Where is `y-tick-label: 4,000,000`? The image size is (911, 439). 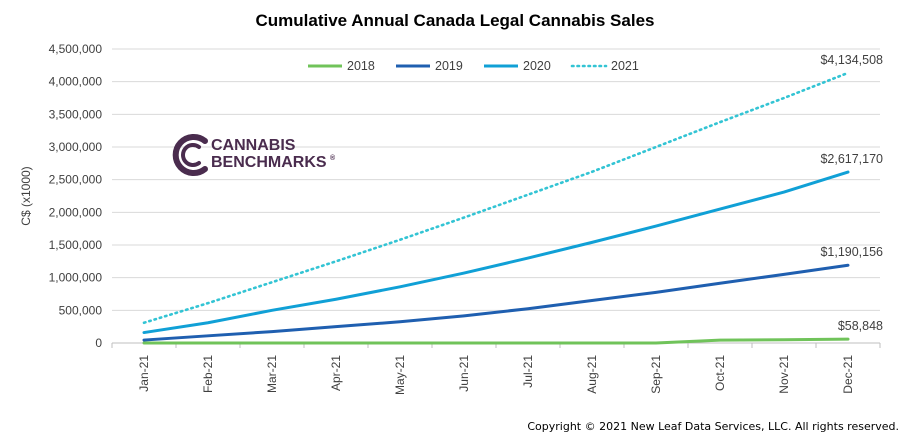
y-tick-label: 4,000,000 is located at coordinates (76, 82).